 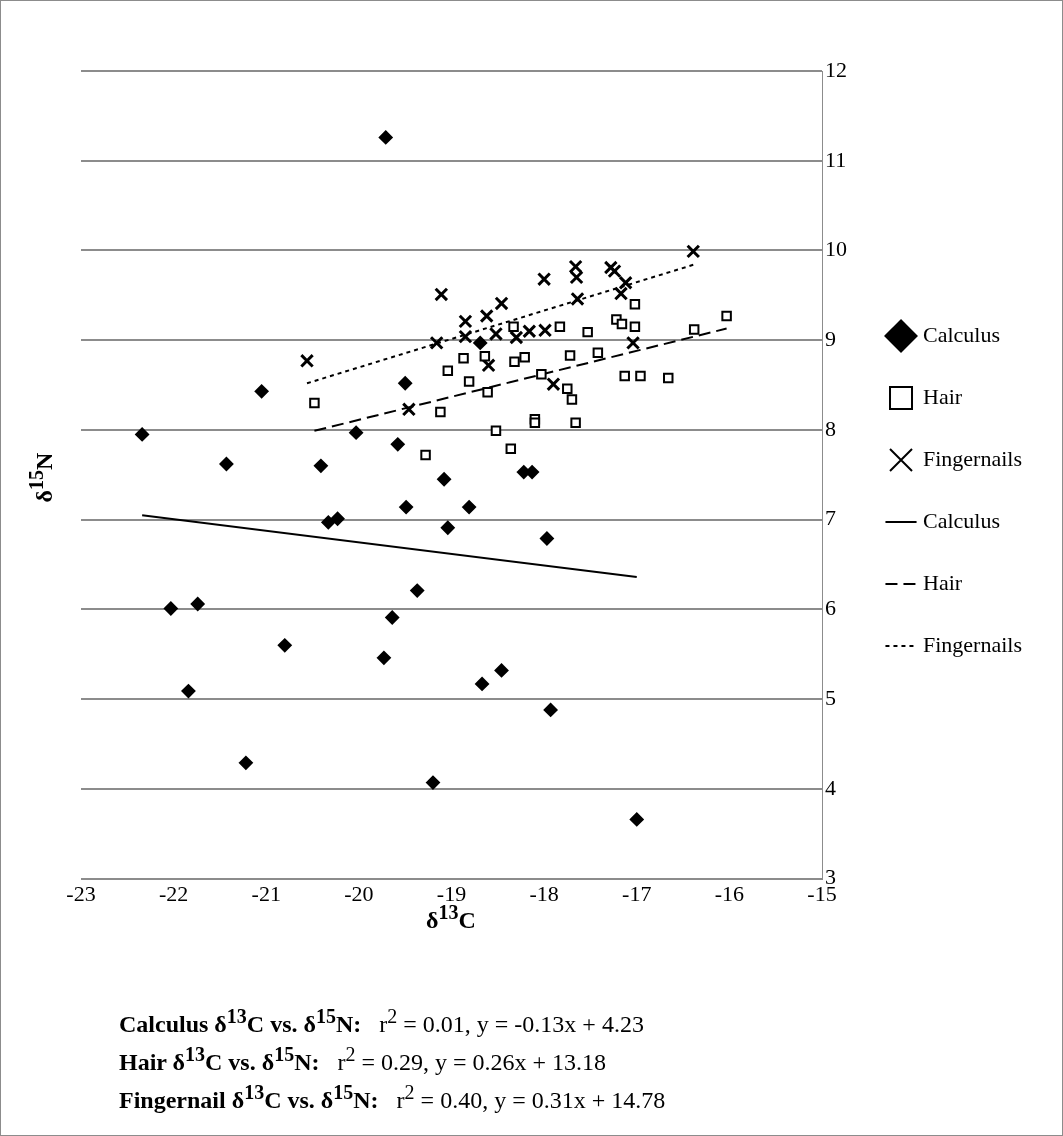 I want to click on x-tick-label: -21, so click(x=266, y=893).